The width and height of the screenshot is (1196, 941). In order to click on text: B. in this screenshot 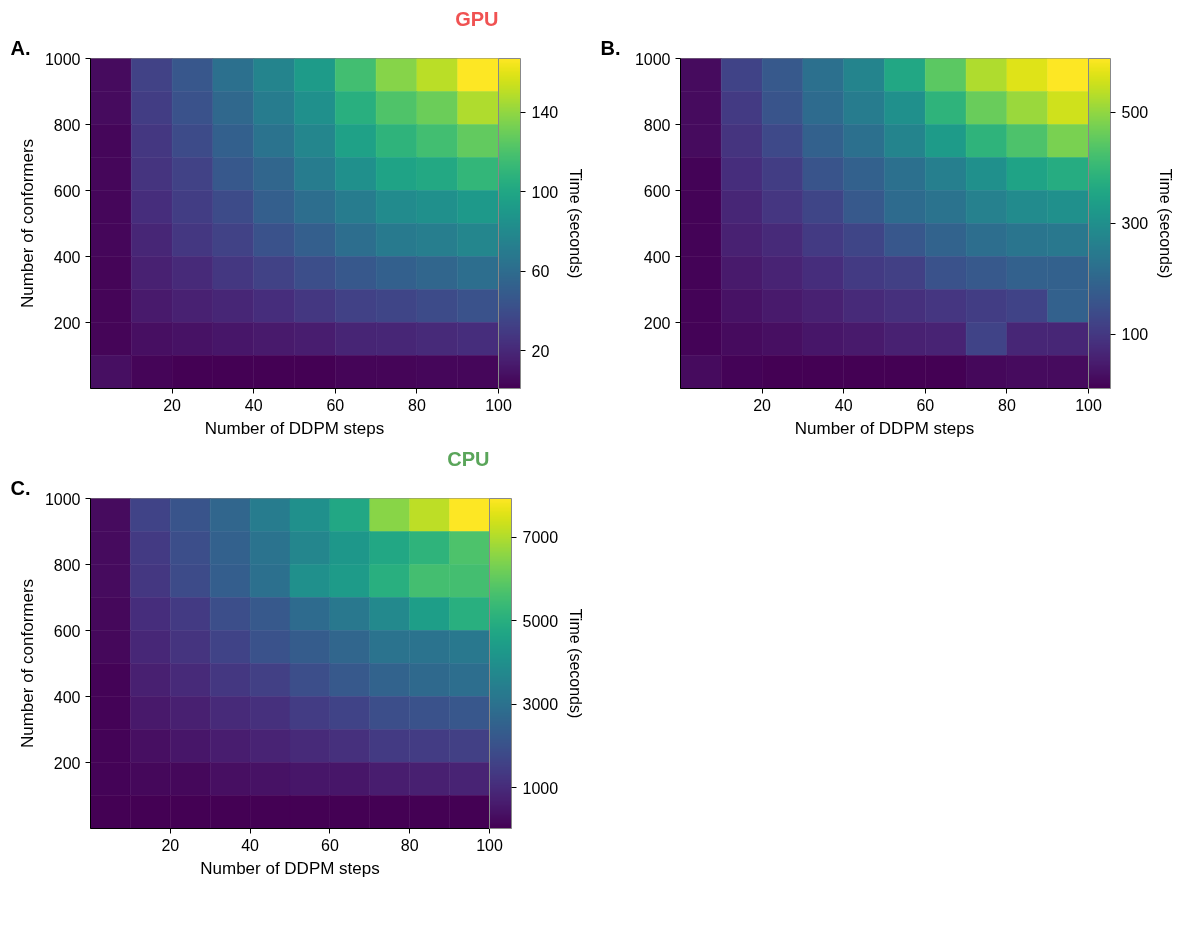, I will do `click(610, 47)`.